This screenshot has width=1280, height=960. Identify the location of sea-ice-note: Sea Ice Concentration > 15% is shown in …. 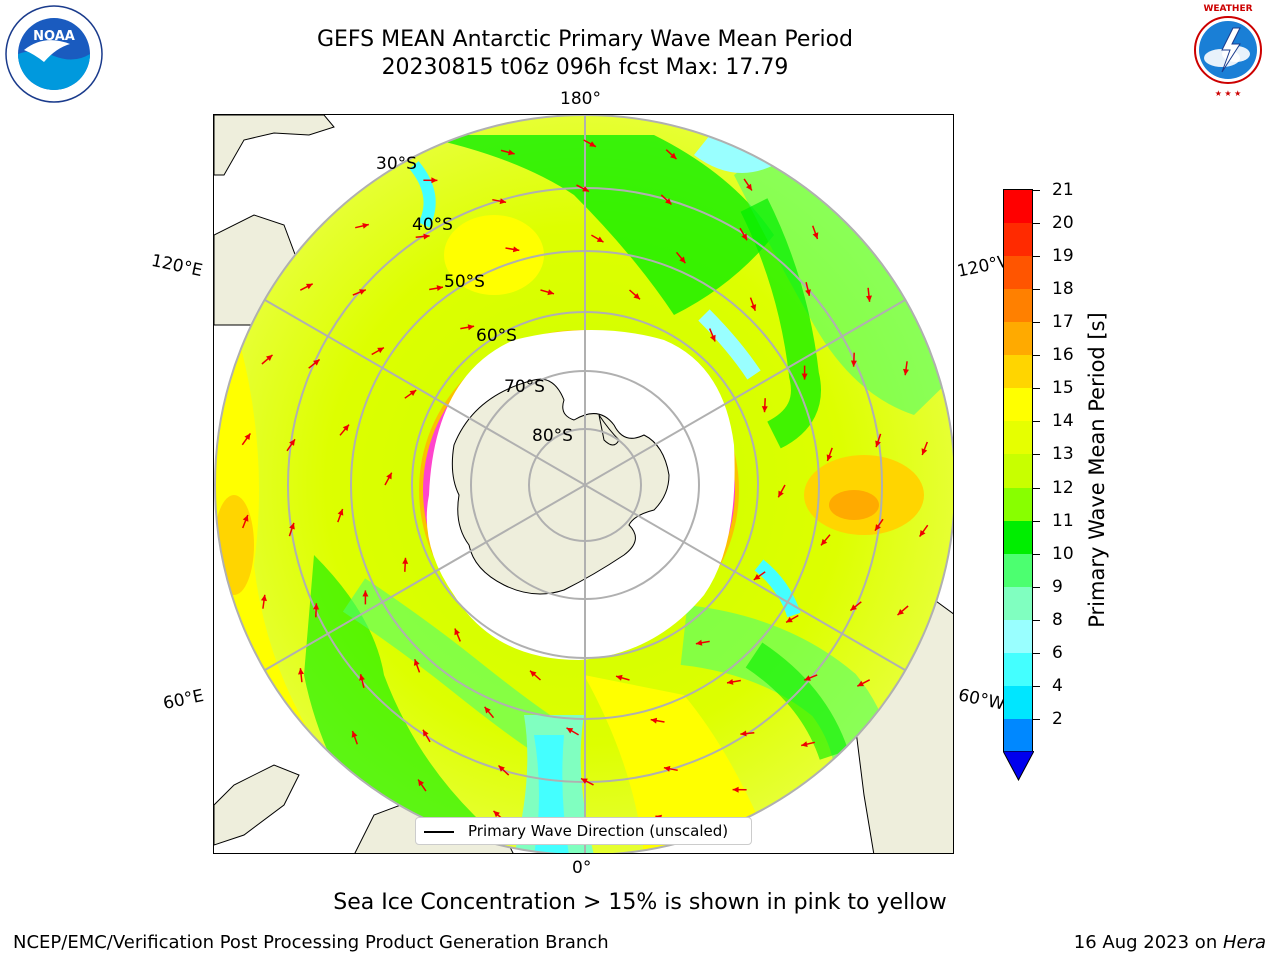
(640, 902).